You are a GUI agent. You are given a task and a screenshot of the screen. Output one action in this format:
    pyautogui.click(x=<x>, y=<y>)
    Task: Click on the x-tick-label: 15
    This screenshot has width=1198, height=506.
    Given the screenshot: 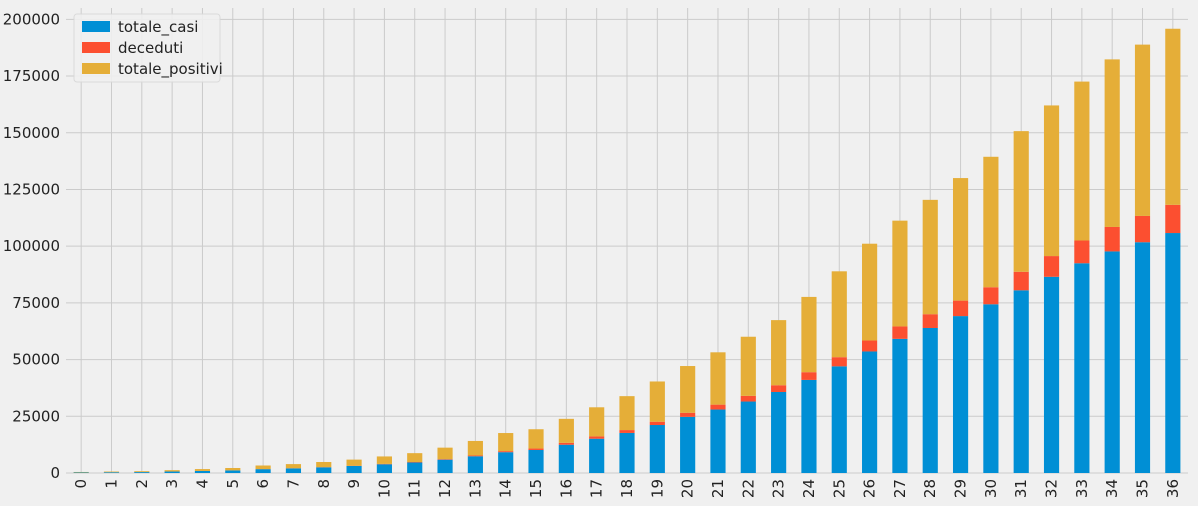 What is the action you would take?
    pyautogui.click(x=536, y=488)
    